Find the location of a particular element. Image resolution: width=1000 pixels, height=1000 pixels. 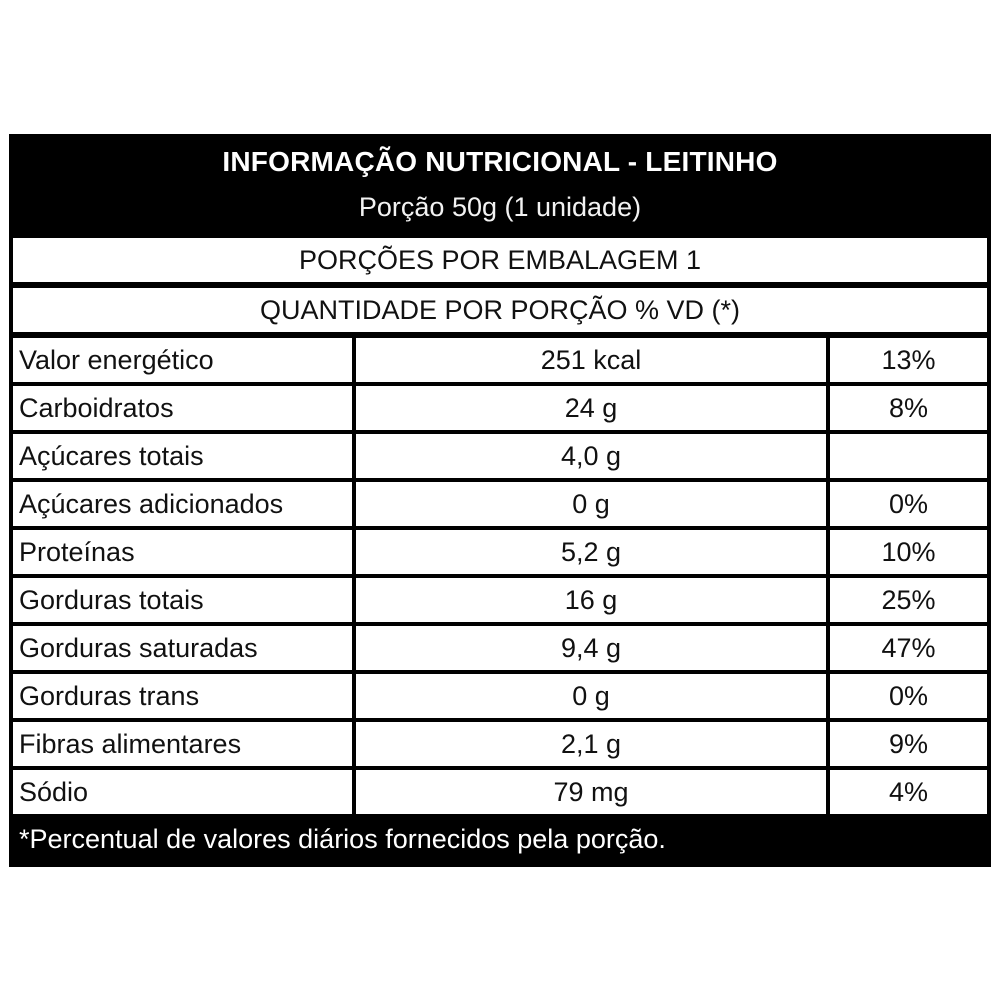

nutrient-amount: 5,2 g is located at coordinates (591, 552).